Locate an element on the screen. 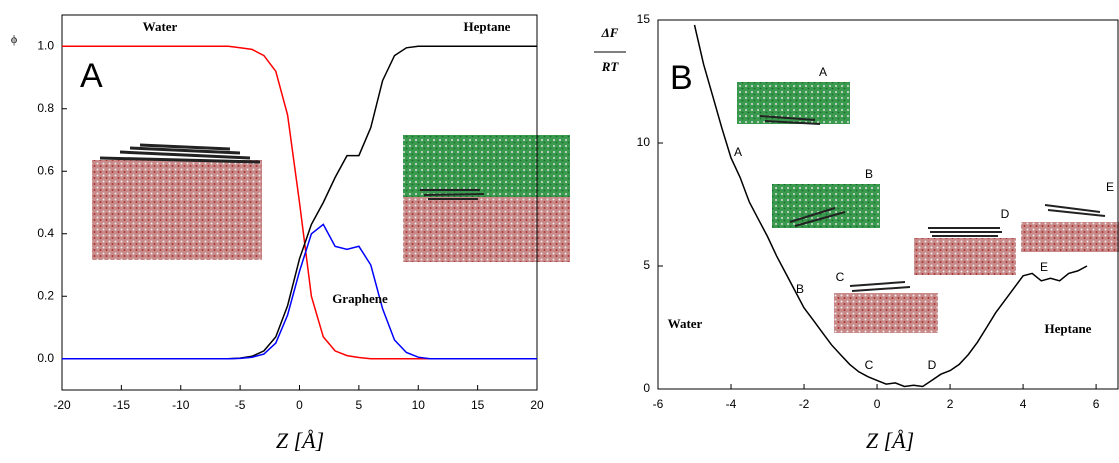 The height and width of the screenshot is (463, 1119). inset-heptane is located at coordinates (486, 166).